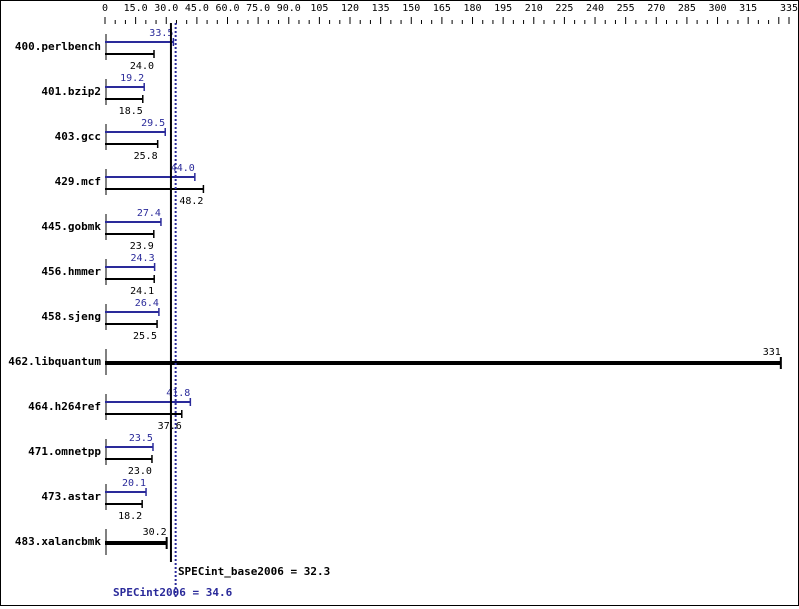 The width and height of the screenshot is (799, 609). I want to click on base-value-label: 37.6, so click(170, 426).